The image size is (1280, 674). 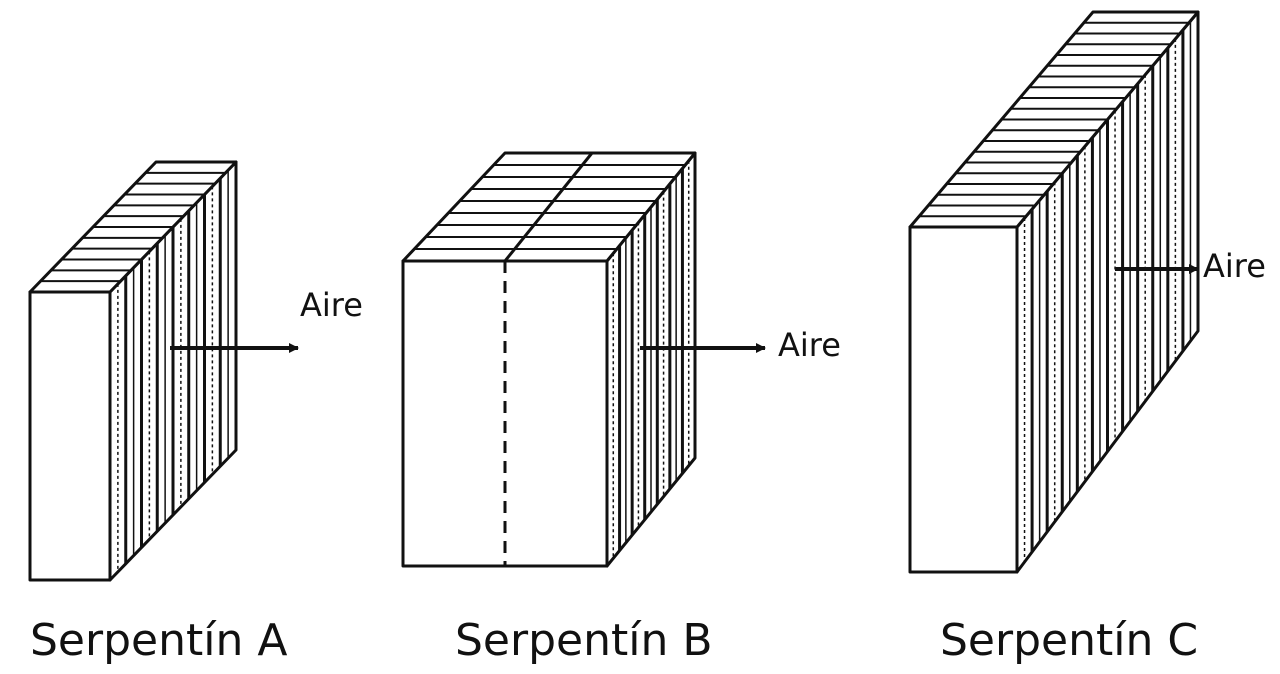 What do you see at coordinates (651, 359) in the screenshot?
I see `coil-b-fins` at bounding box center [651, 359].